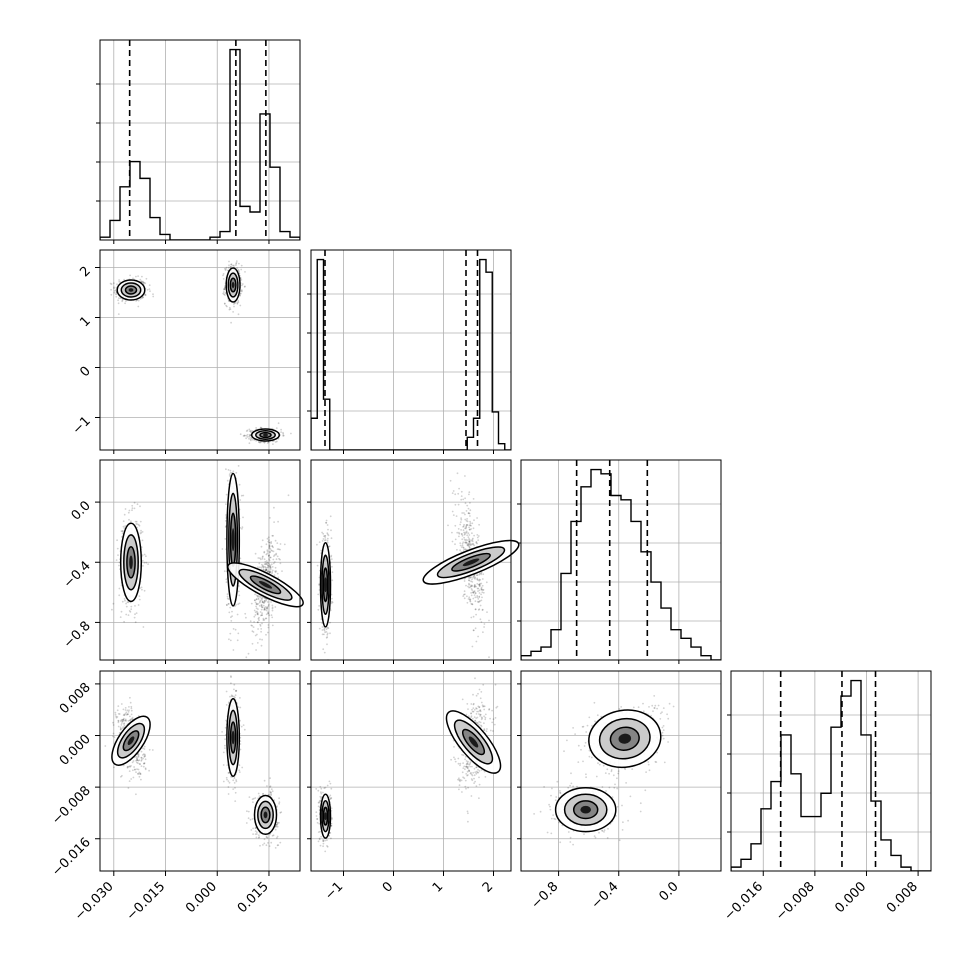 The image size is (970, 970). Describe the element at coordinates (605, 895) in the screenshot. I see `x-tick-label: −0.4` at that location.